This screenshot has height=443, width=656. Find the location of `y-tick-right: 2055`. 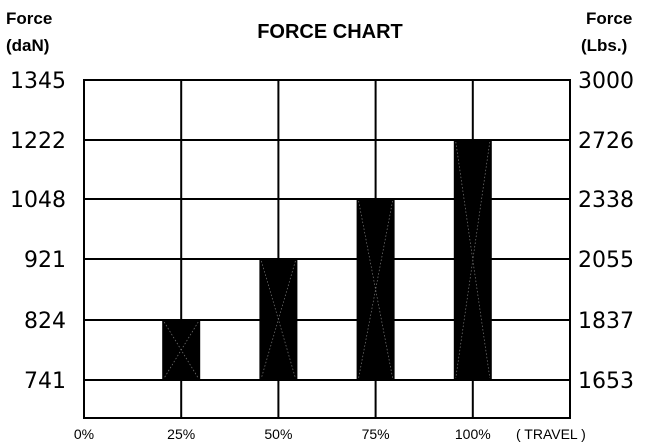

y-tick-right: 2055 is located at coordinates (606, 260).